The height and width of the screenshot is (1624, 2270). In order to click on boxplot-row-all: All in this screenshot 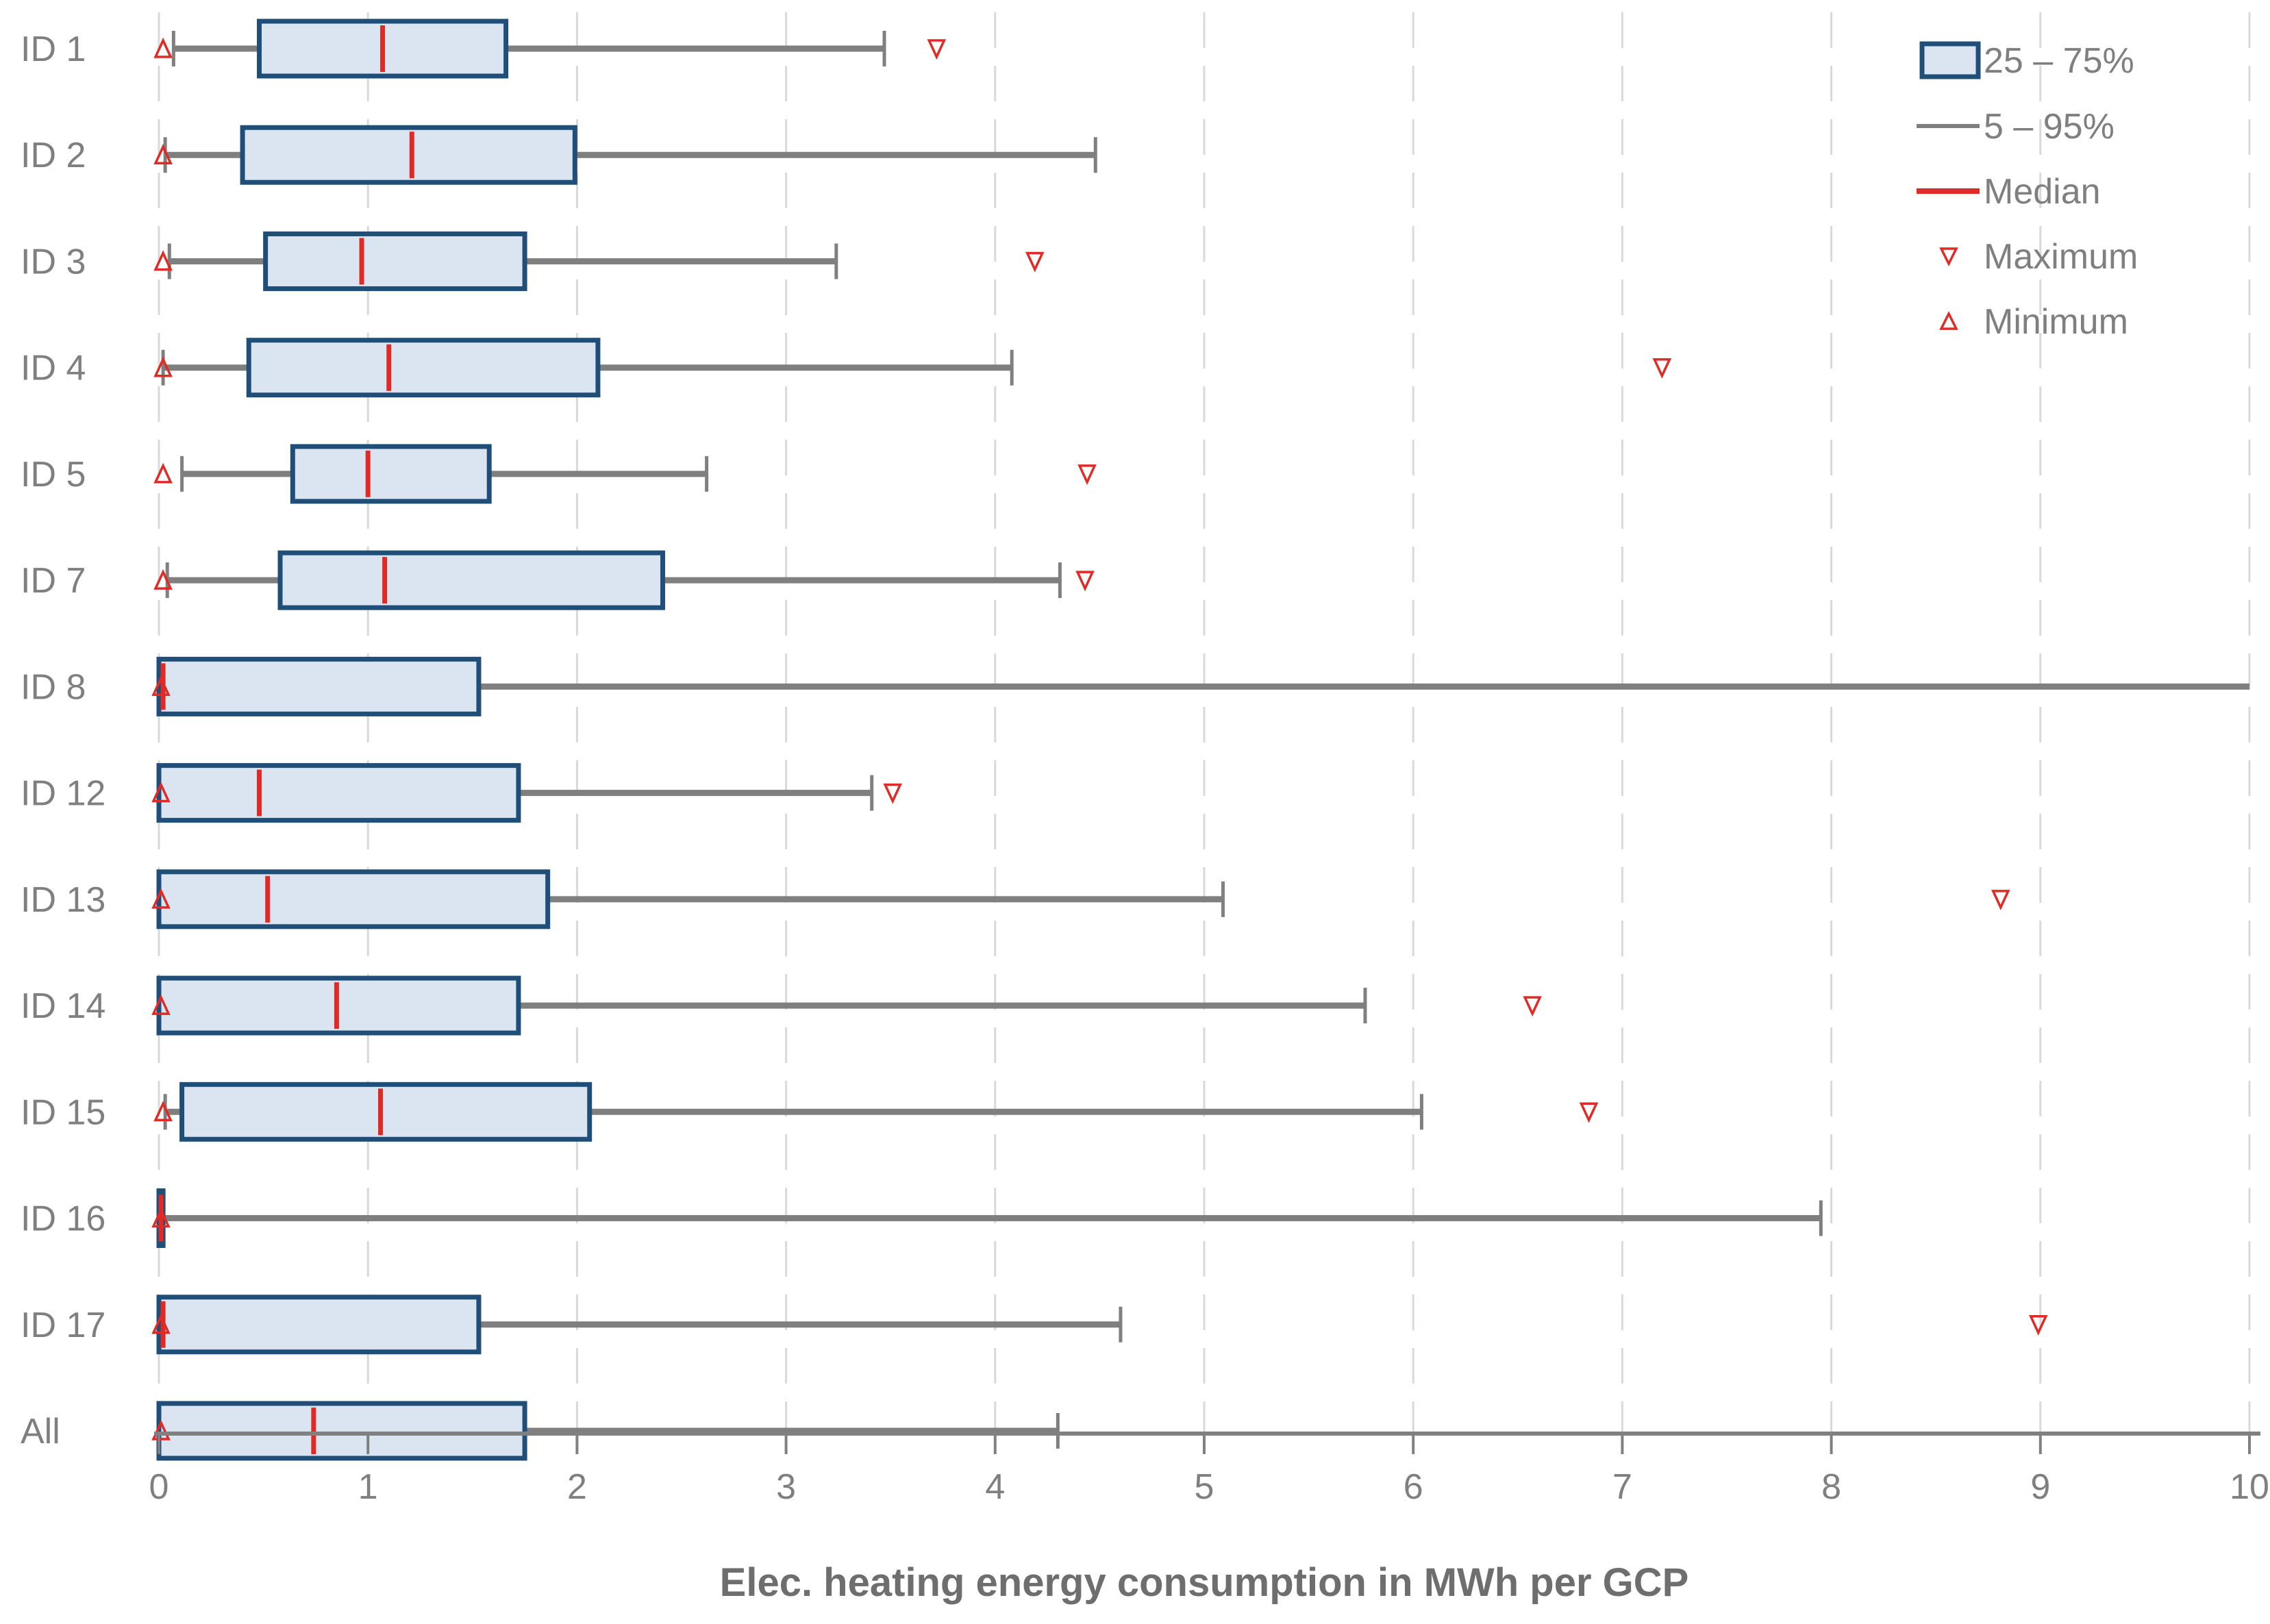, I will do `click(540, 1431)`.